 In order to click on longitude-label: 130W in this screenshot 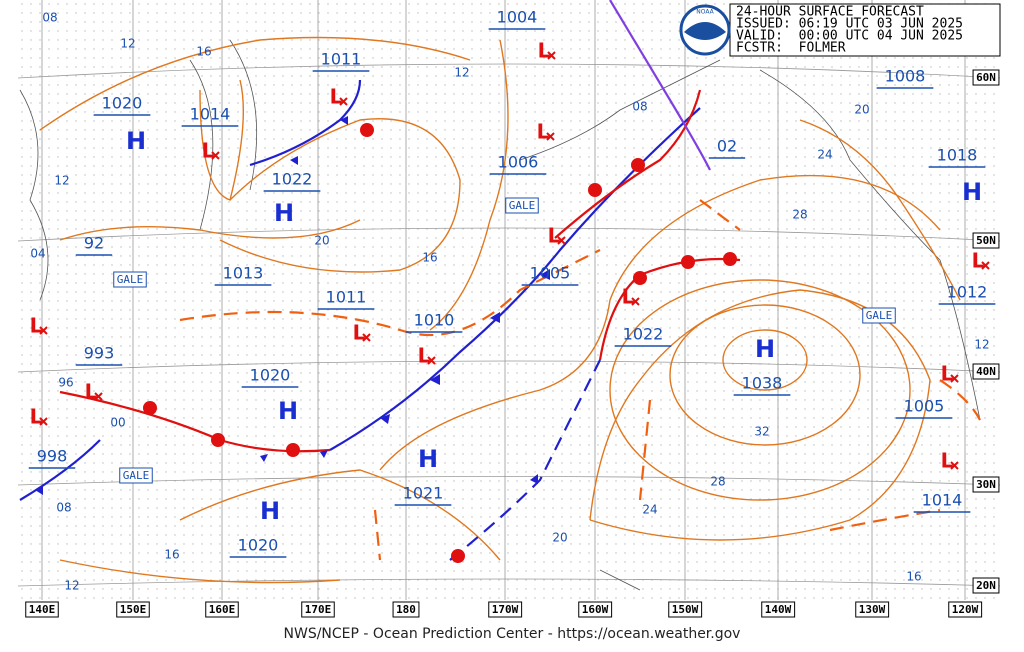, I will do `click(872, 609)`.